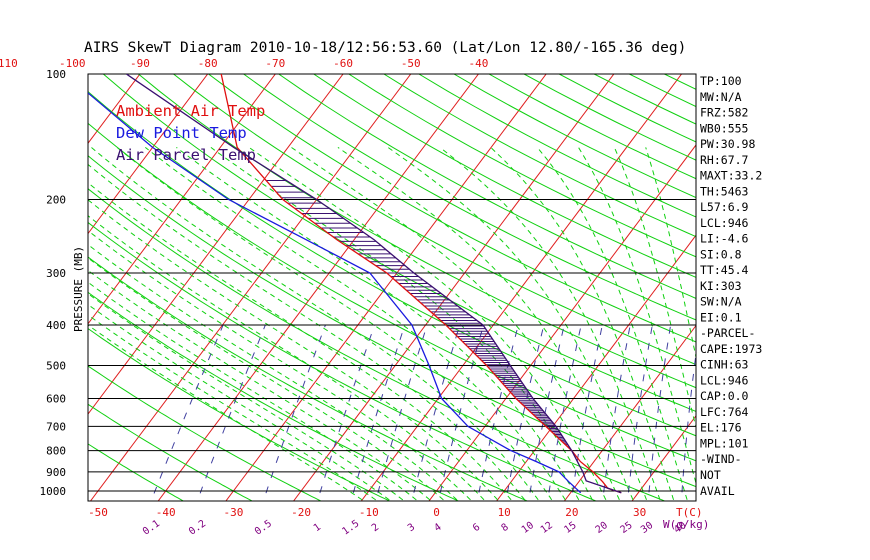 The width and height of the screenshot is (870, 560). Describe the element at coordinates (724, 412) in the screenshot. I see `sounding-index-label: LFC:764` at that location.